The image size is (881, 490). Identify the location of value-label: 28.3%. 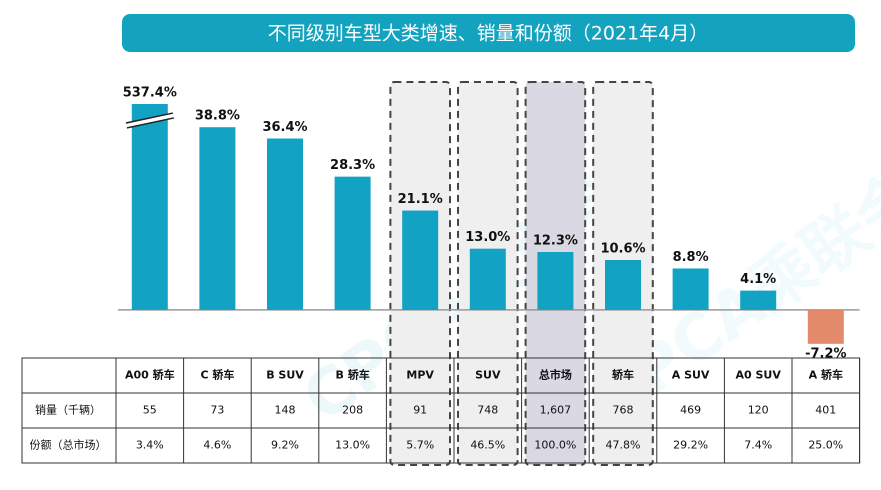
(352, 165).